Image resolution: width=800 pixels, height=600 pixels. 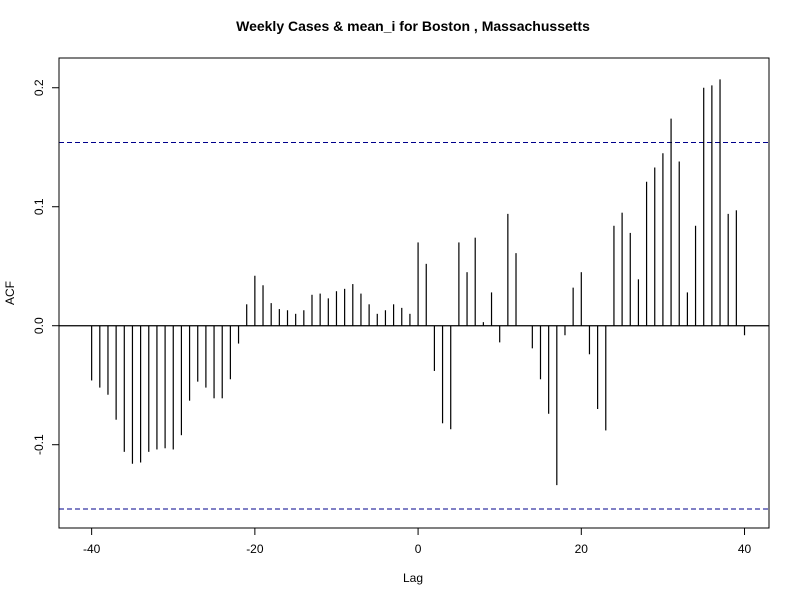 I want to click on x-axis: -40 -20 0 20 40, so click(x=417, y=541).